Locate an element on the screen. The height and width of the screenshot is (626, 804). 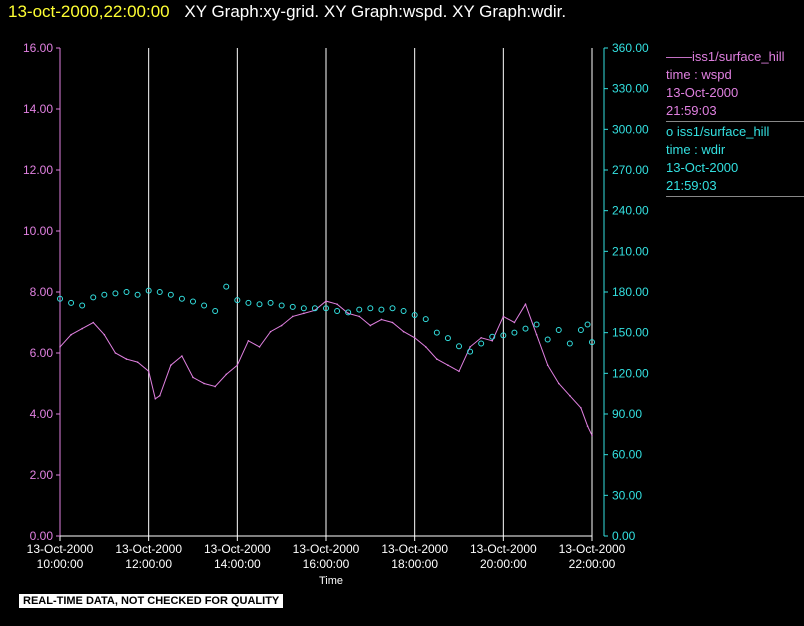
y-right-tick-label: 30.00 is located at coordinates (627, 495).